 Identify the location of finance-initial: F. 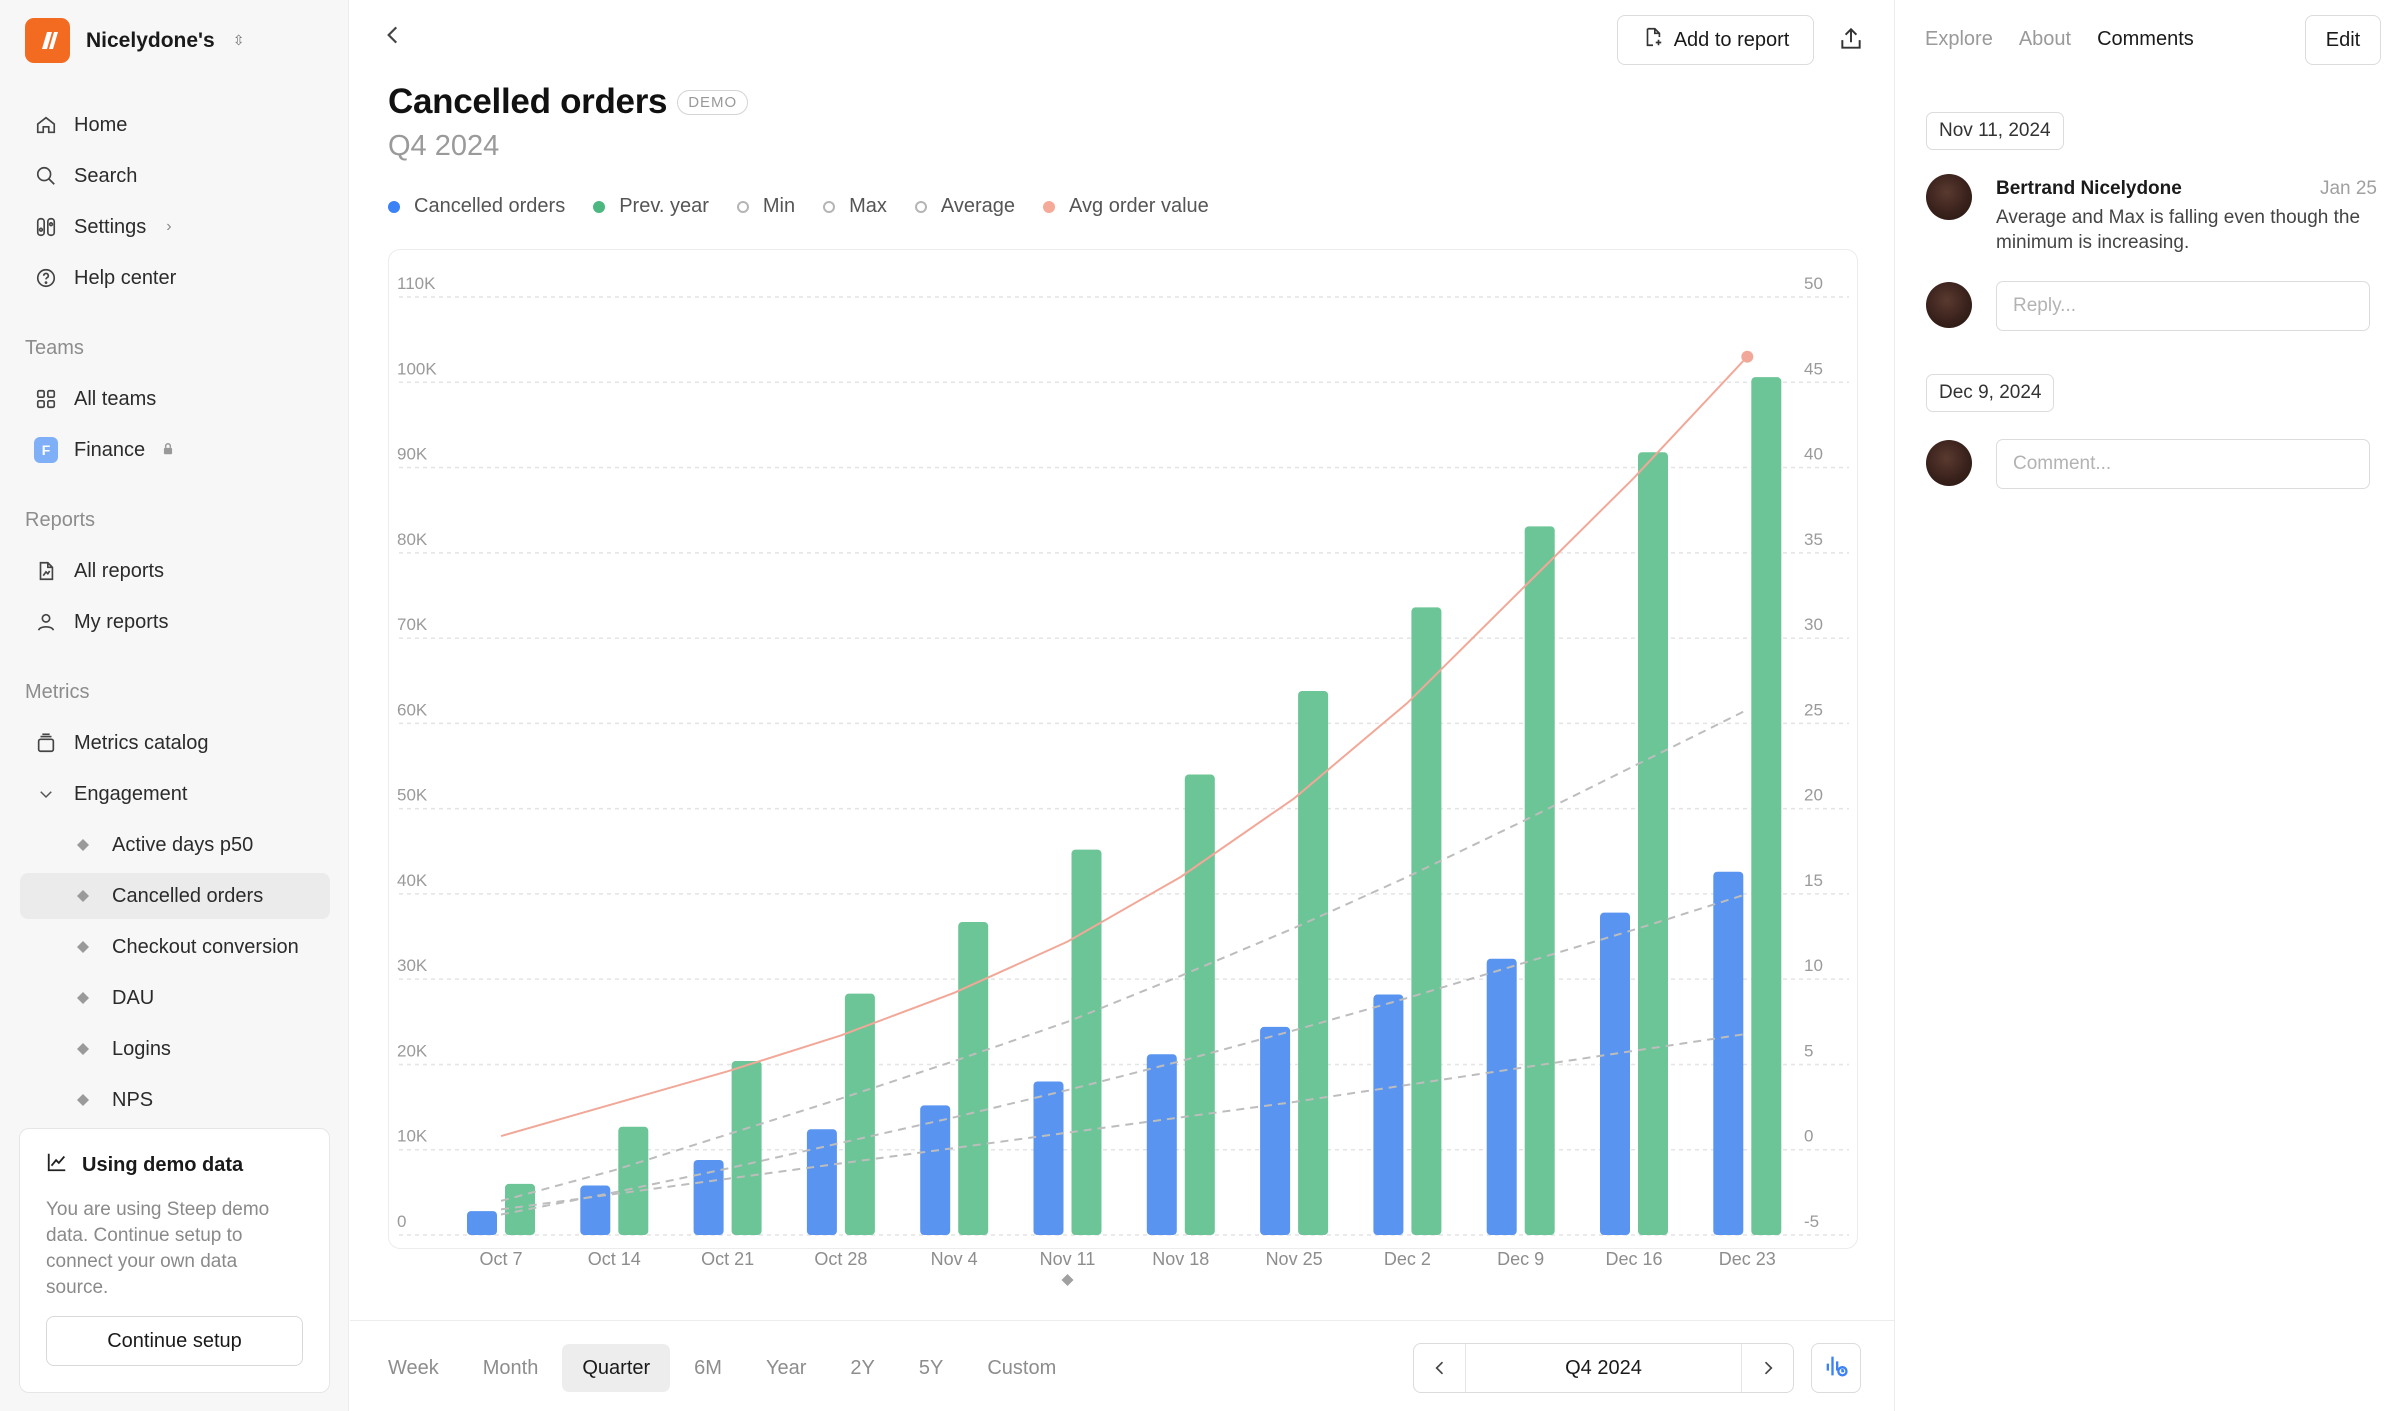
(46, 450).